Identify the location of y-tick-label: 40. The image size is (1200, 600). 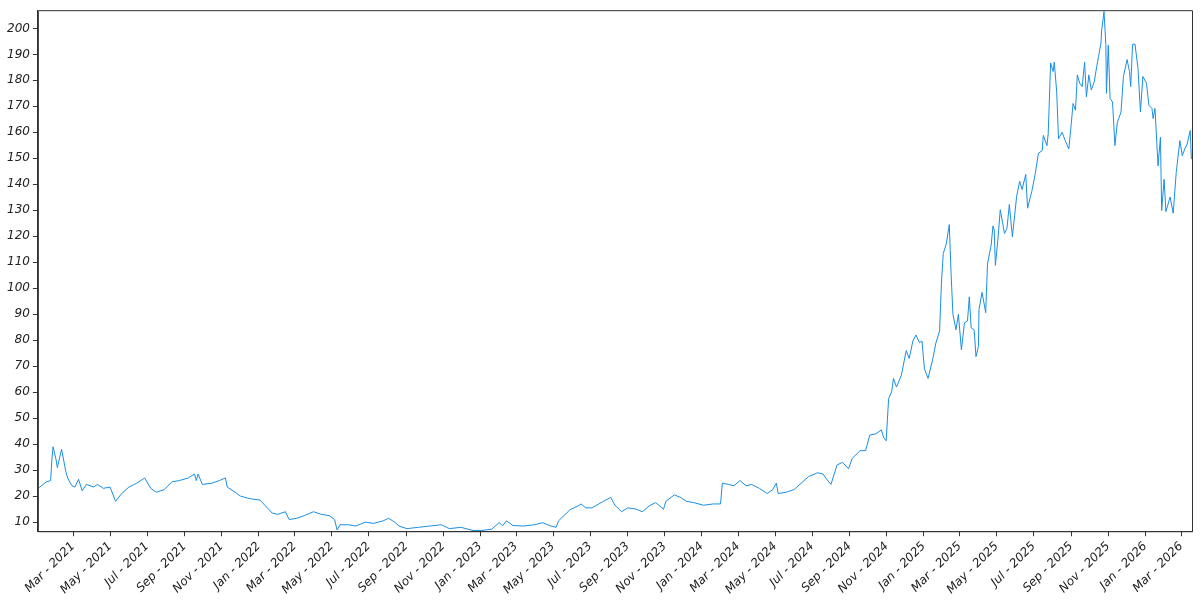
(22, 443).